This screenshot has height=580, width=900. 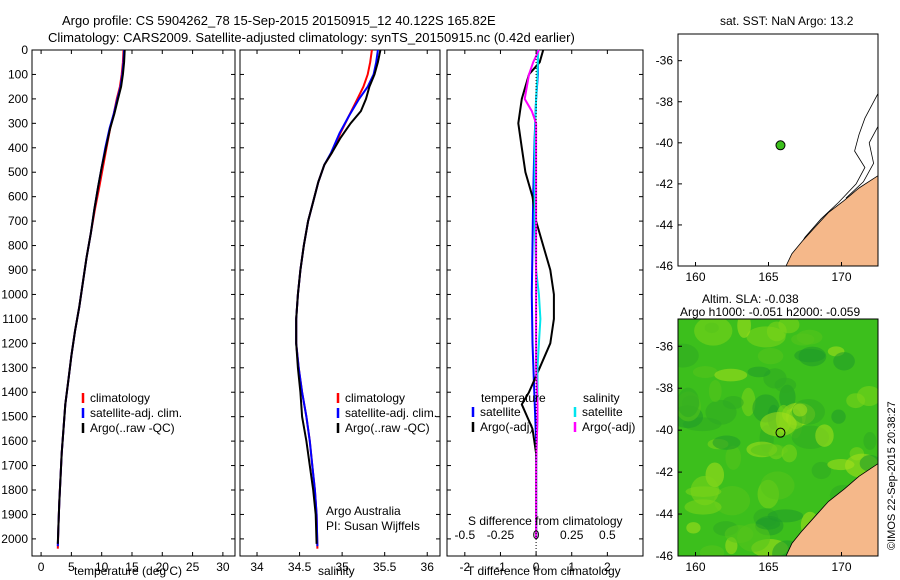 What do you see at coordinates (336, 571) in the screenshot?
I see `salinity-axis-label: salinity` at bounding box center [336, 571].